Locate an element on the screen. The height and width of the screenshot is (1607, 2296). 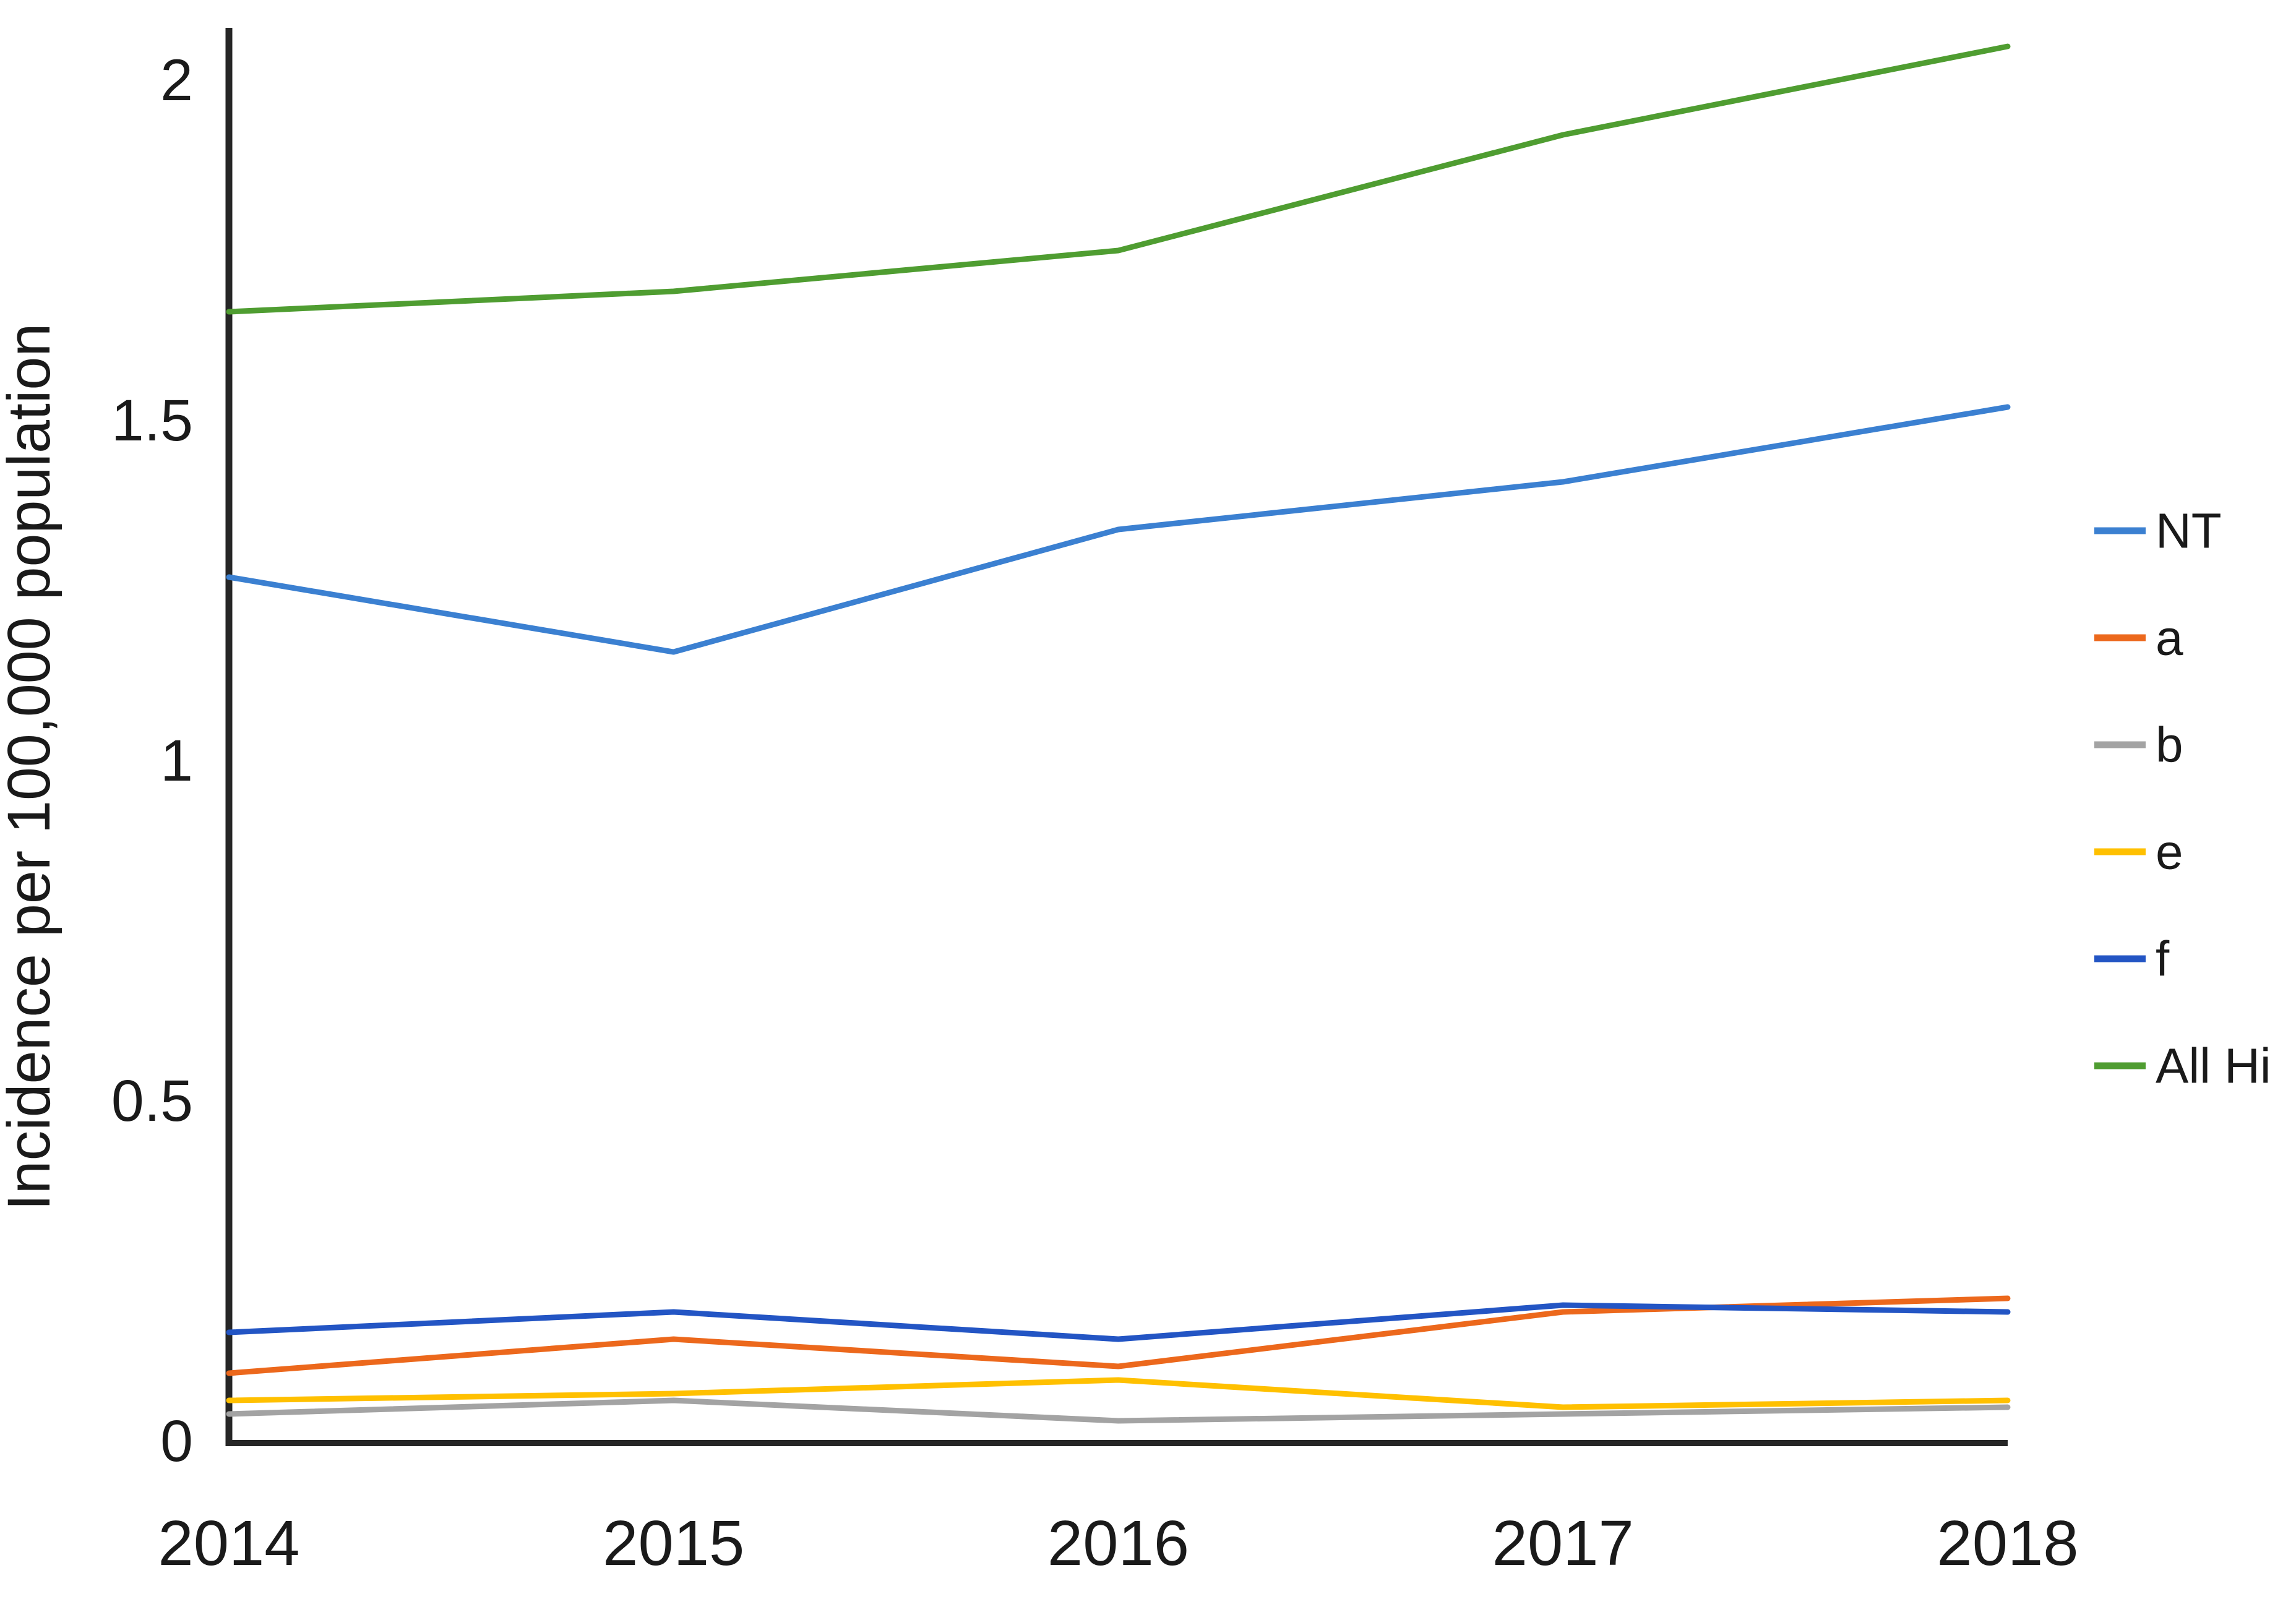
y-tick-label-0.5: 0.5 is located at coordinates (152, 1101).